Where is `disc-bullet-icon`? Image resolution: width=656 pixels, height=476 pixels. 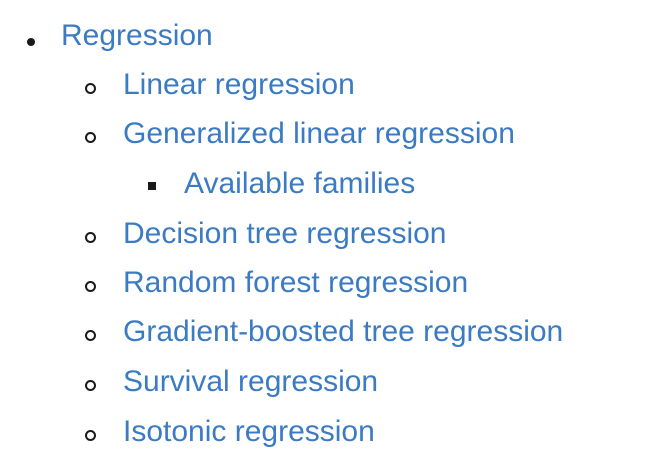
disc-bullet-icon is located at coordinates (31, 42).